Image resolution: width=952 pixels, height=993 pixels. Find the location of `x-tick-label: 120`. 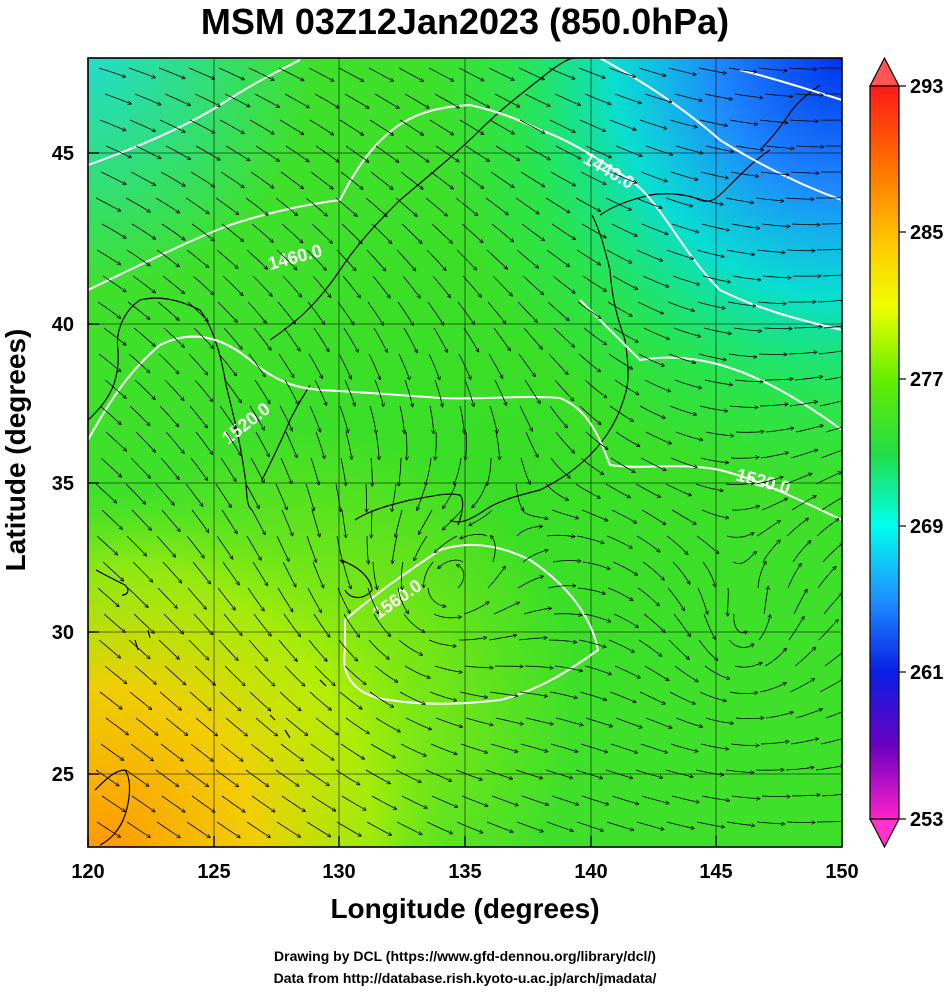

x-tick-label: 120 is located at coordinates (87, 872).